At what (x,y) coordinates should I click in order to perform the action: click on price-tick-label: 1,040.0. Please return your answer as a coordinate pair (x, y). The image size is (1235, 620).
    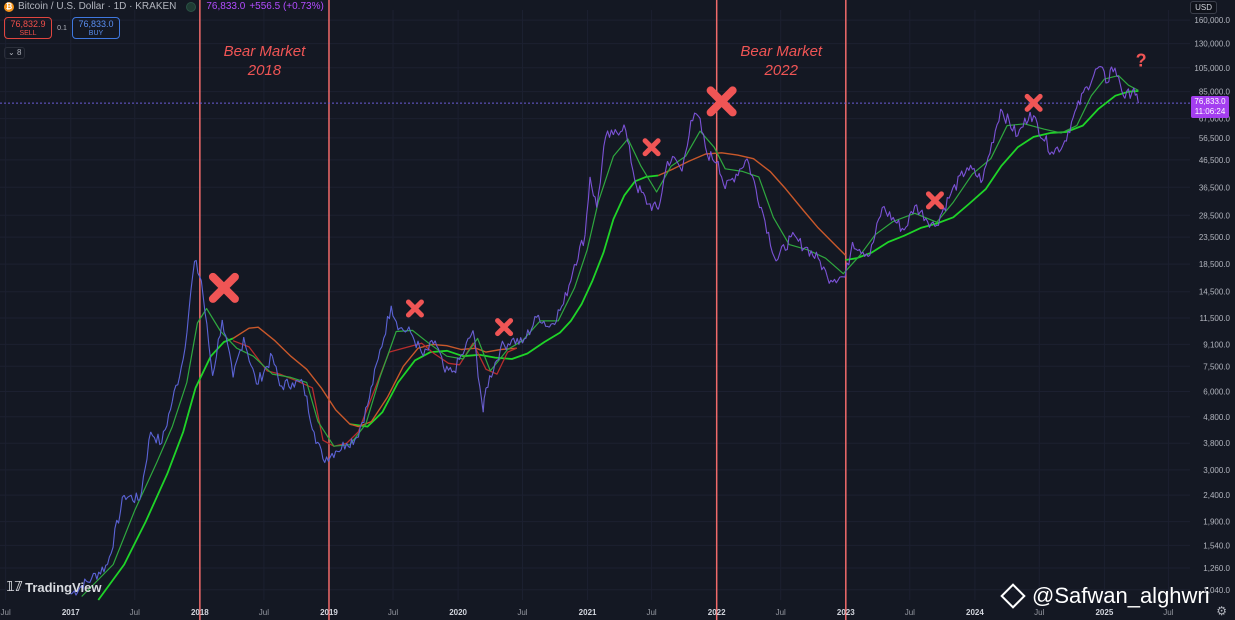
    Looking at the image, I should click on (1216, 590).